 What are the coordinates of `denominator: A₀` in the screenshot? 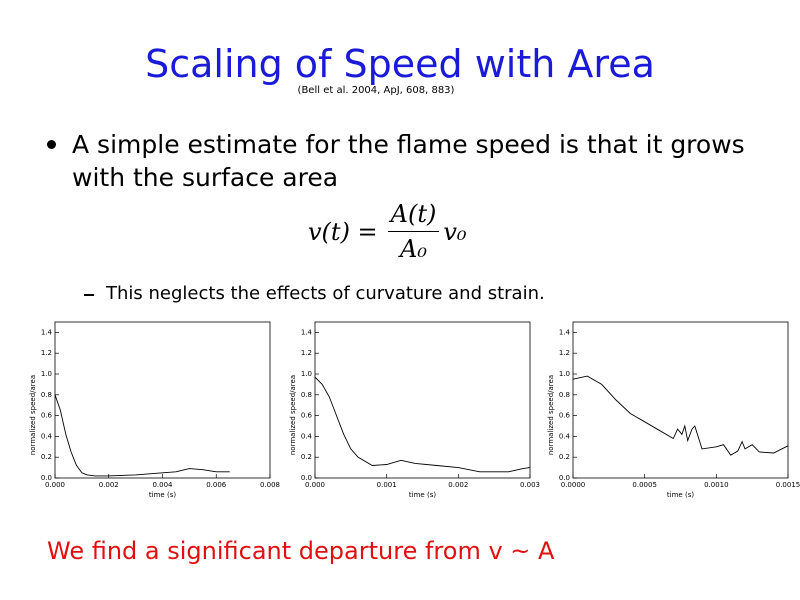 It's located at (413, 249).